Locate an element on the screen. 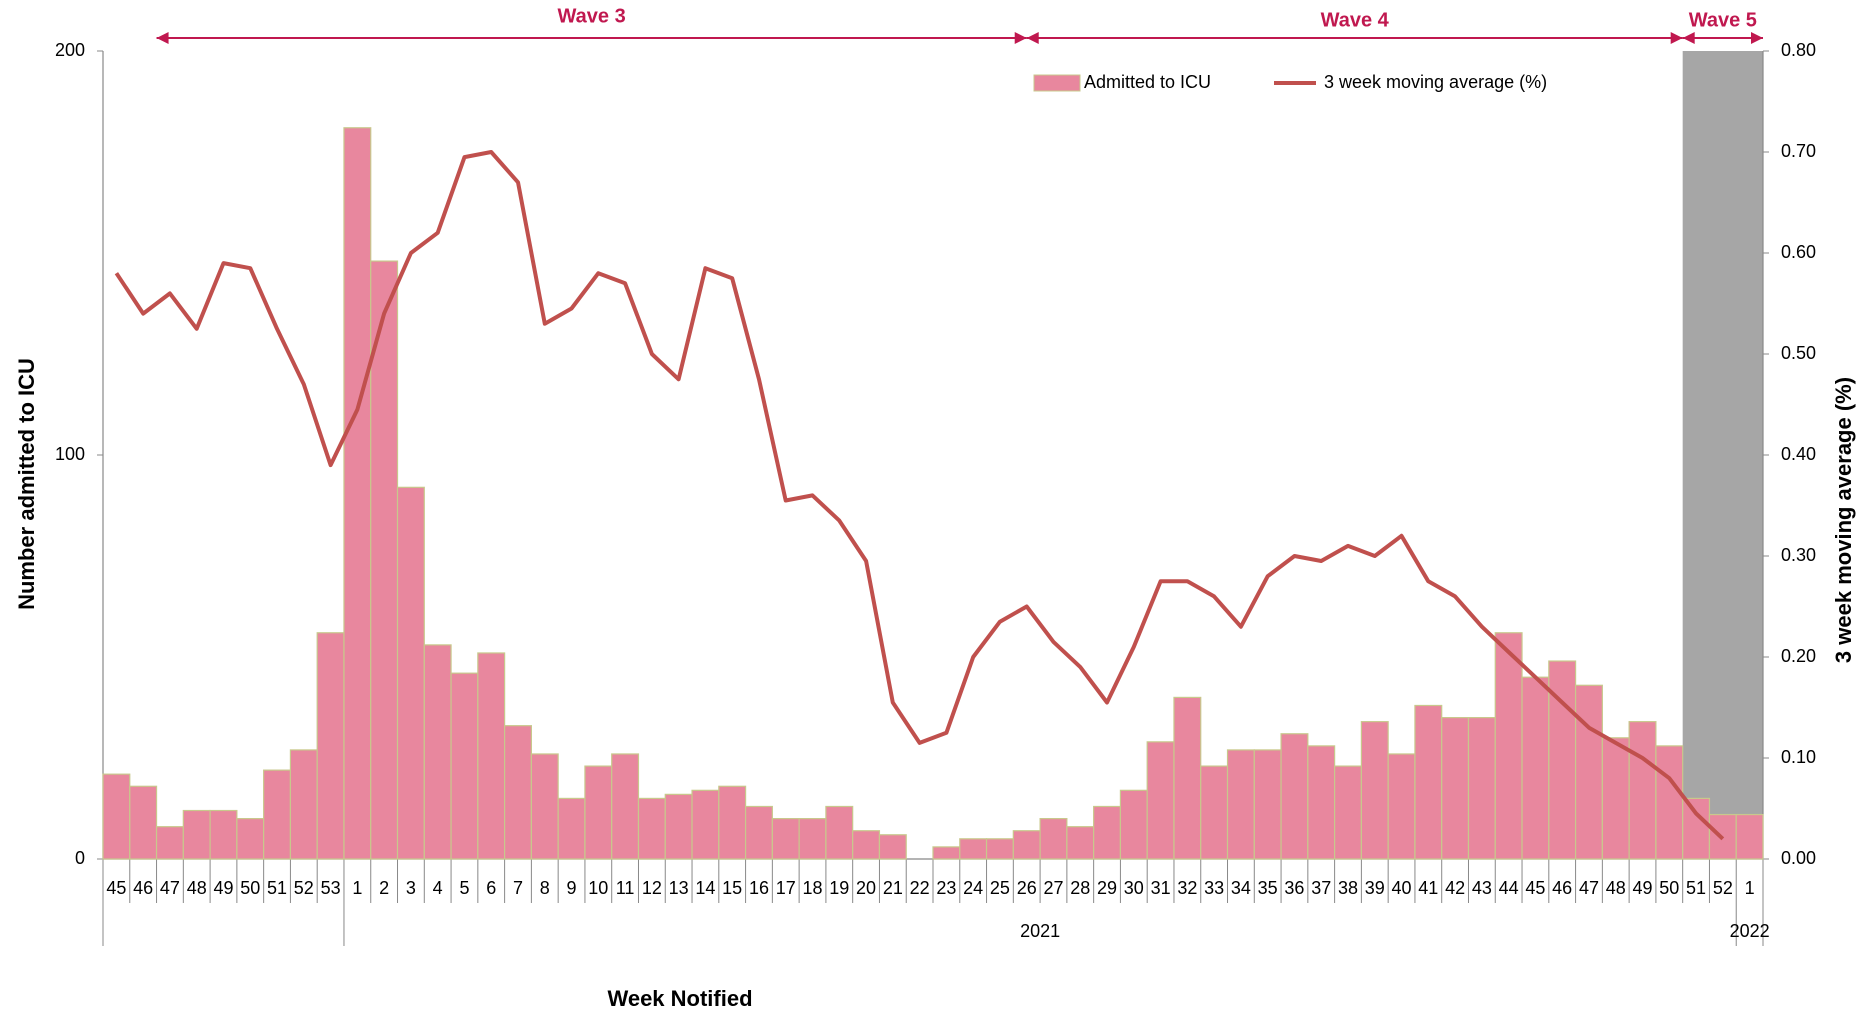  x-tick-label: 46 is located at coordinates (143, 888).